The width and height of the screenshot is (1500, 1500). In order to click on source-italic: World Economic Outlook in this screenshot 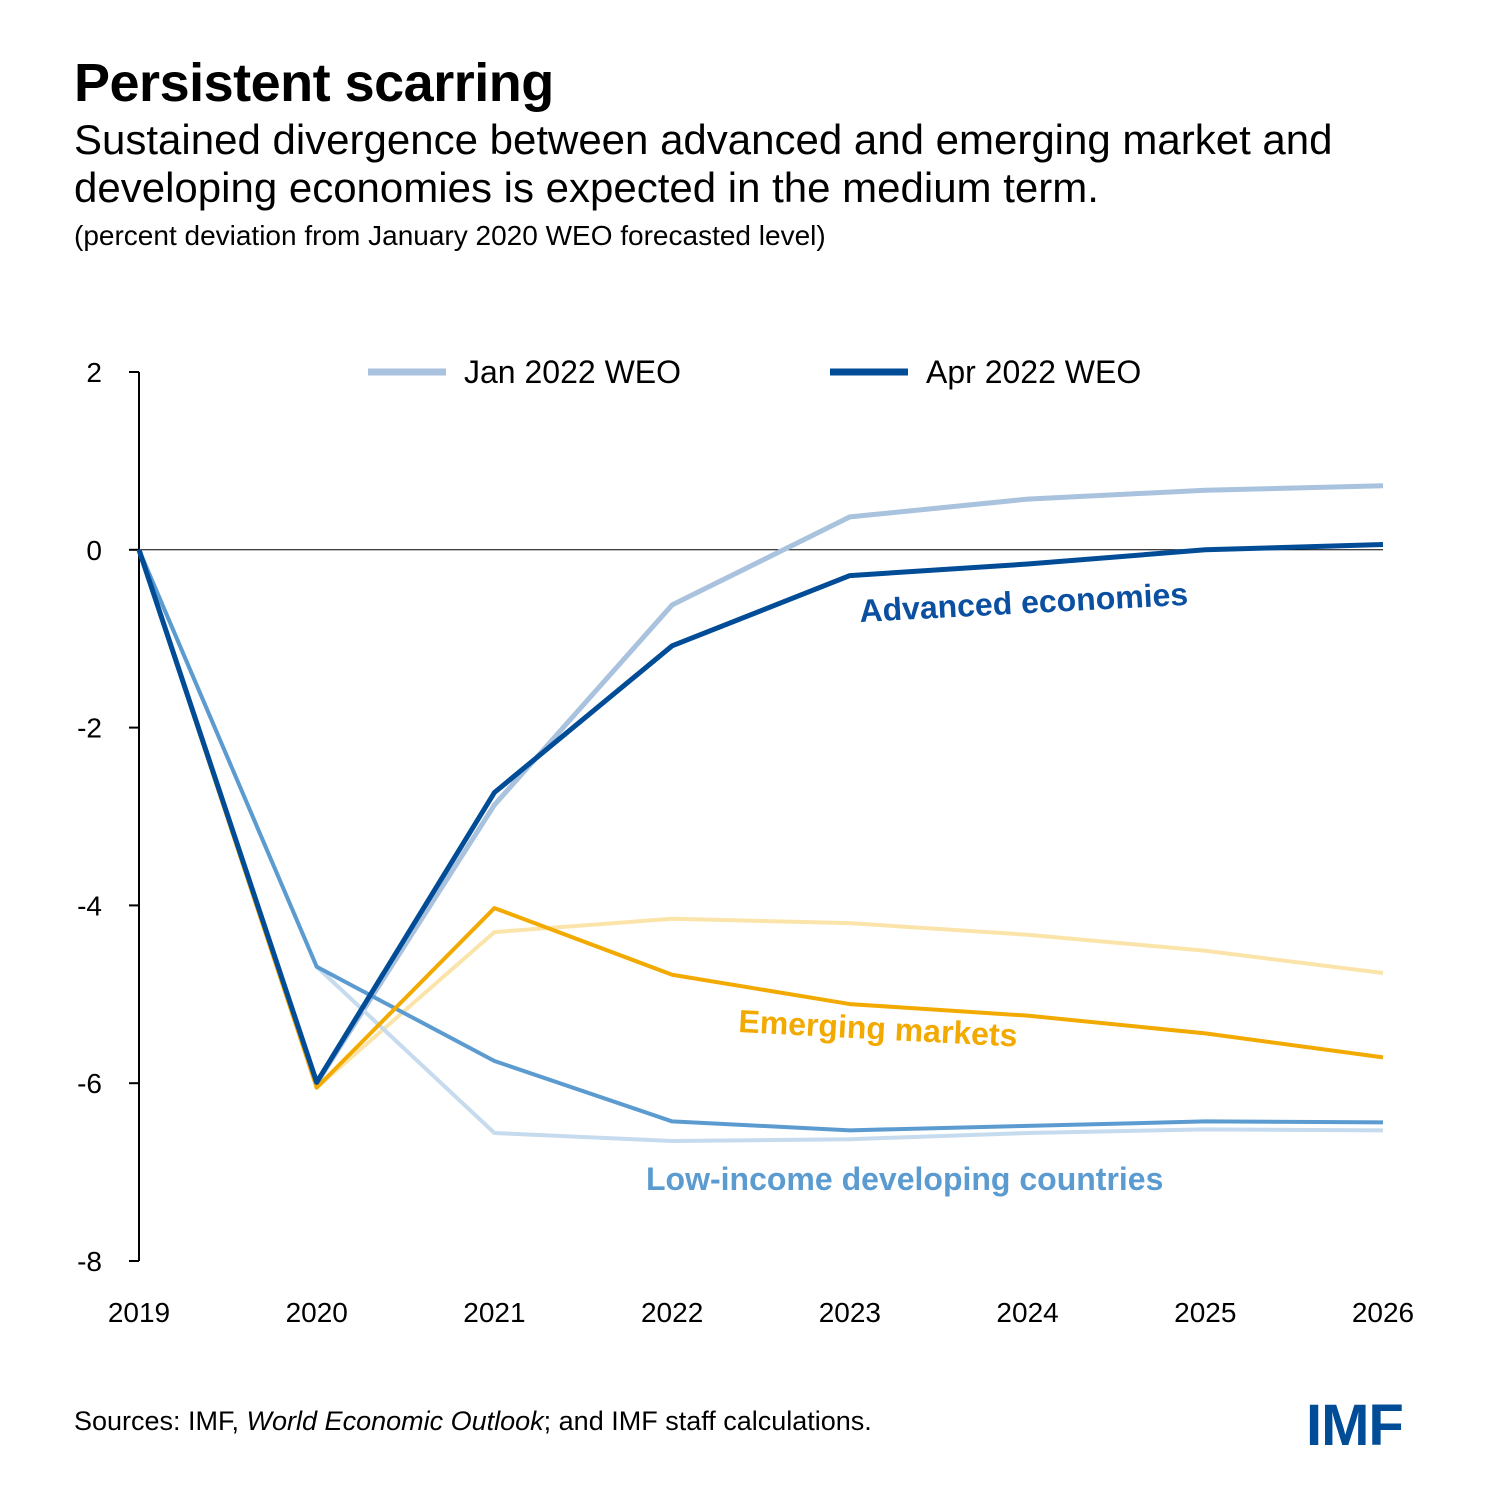, I will do `click(395, 1421)`.